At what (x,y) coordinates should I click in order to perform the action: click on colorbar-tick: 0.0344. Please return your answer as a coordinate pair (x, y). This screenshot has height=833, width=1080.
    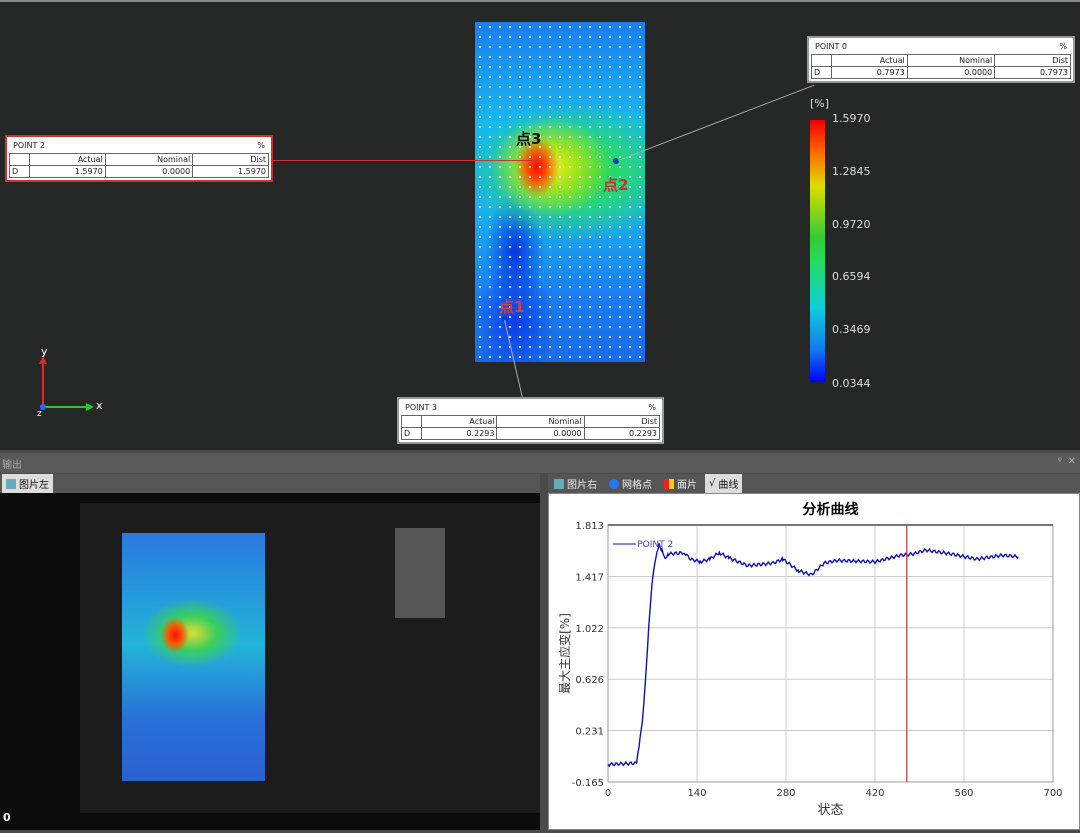
    Looking at the image, I should click on (851, 383).